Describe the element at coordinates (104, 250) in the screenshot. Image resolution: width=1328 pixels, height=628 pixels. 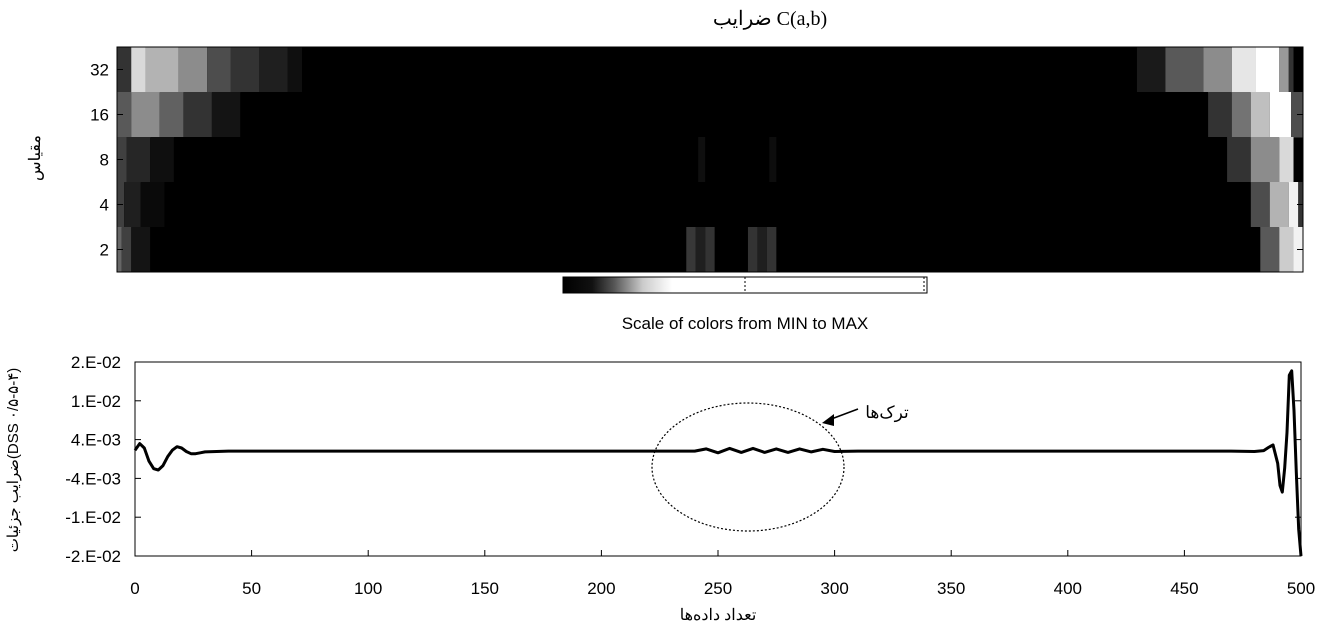
I see `heatmap-y-tick-label: 2` at that location.